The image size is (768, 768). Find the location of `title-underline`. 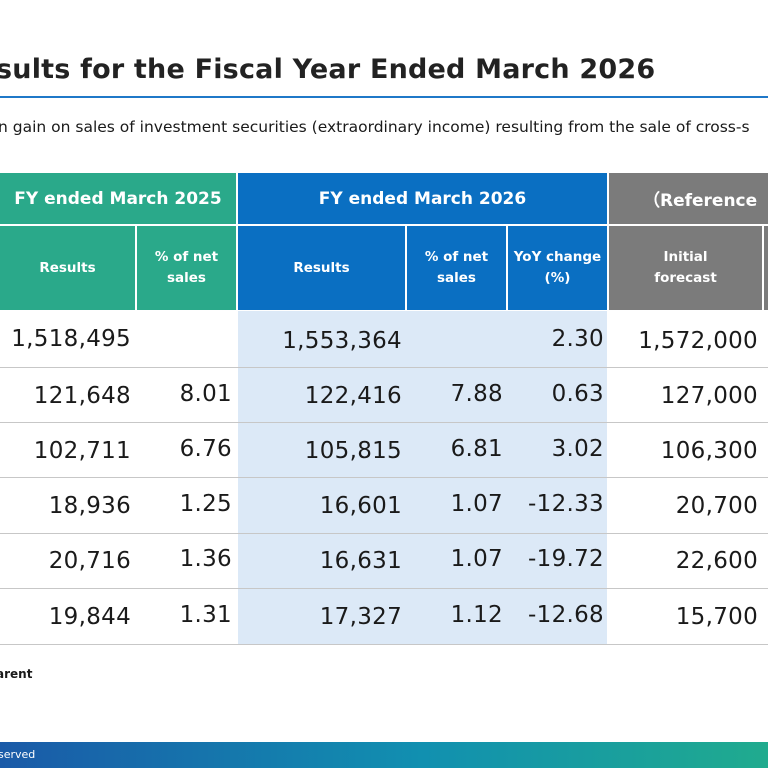

title-underline is located at coordinates (384, 97).